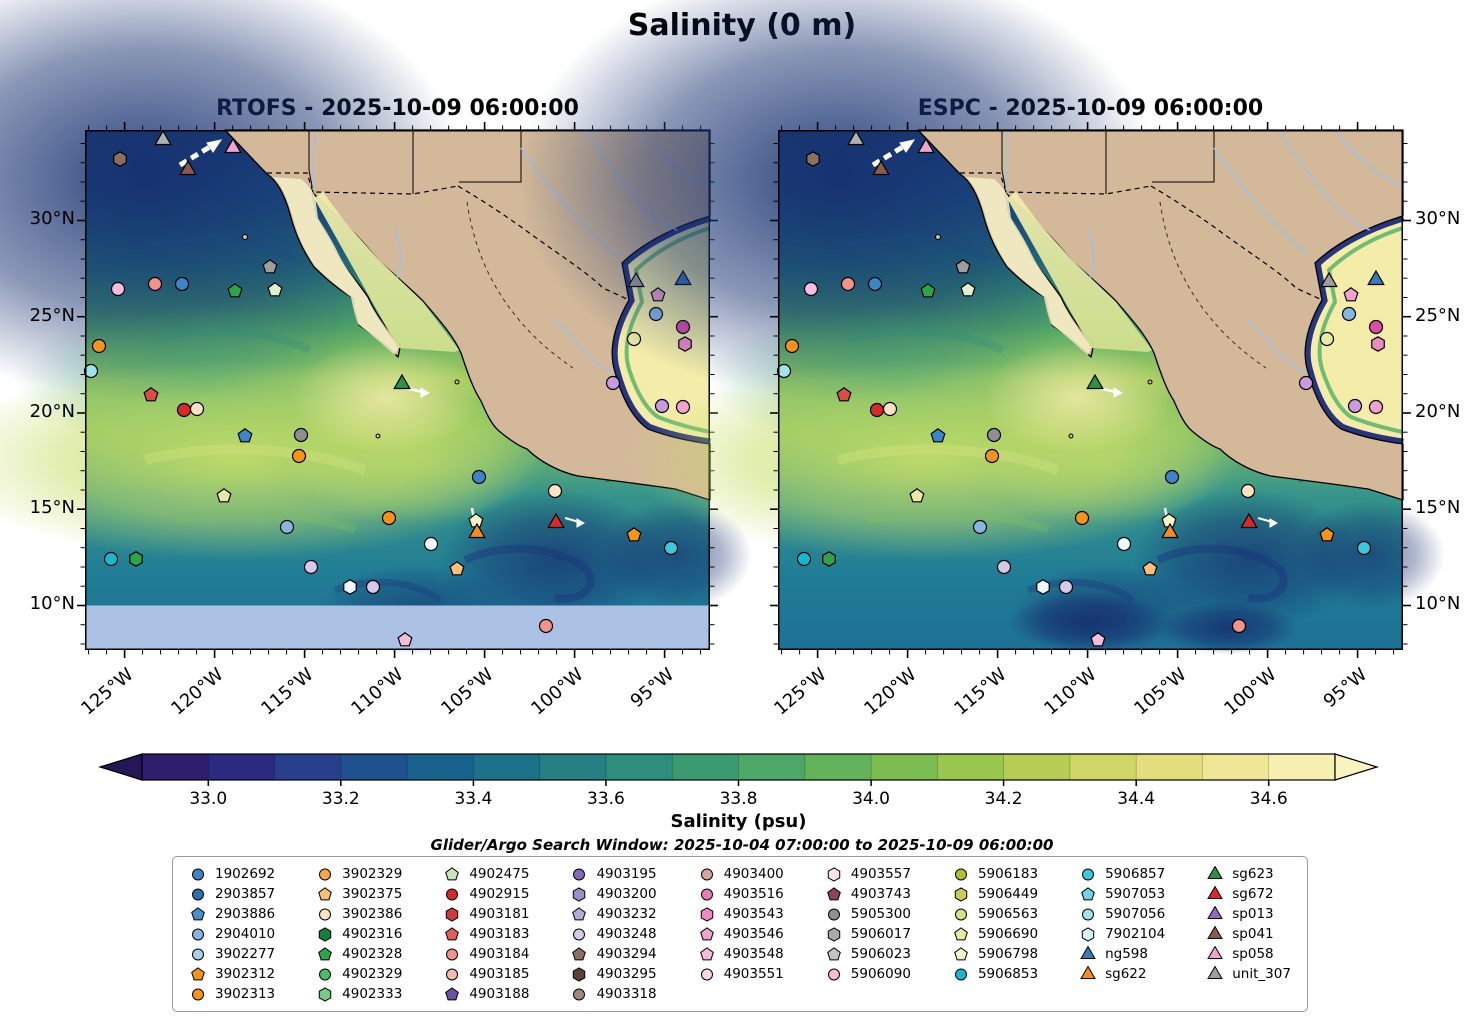 The height and width of the screenshot is (1018, 1484). I want to click on legend-item-3902386: 3902386, so click(359, 914).